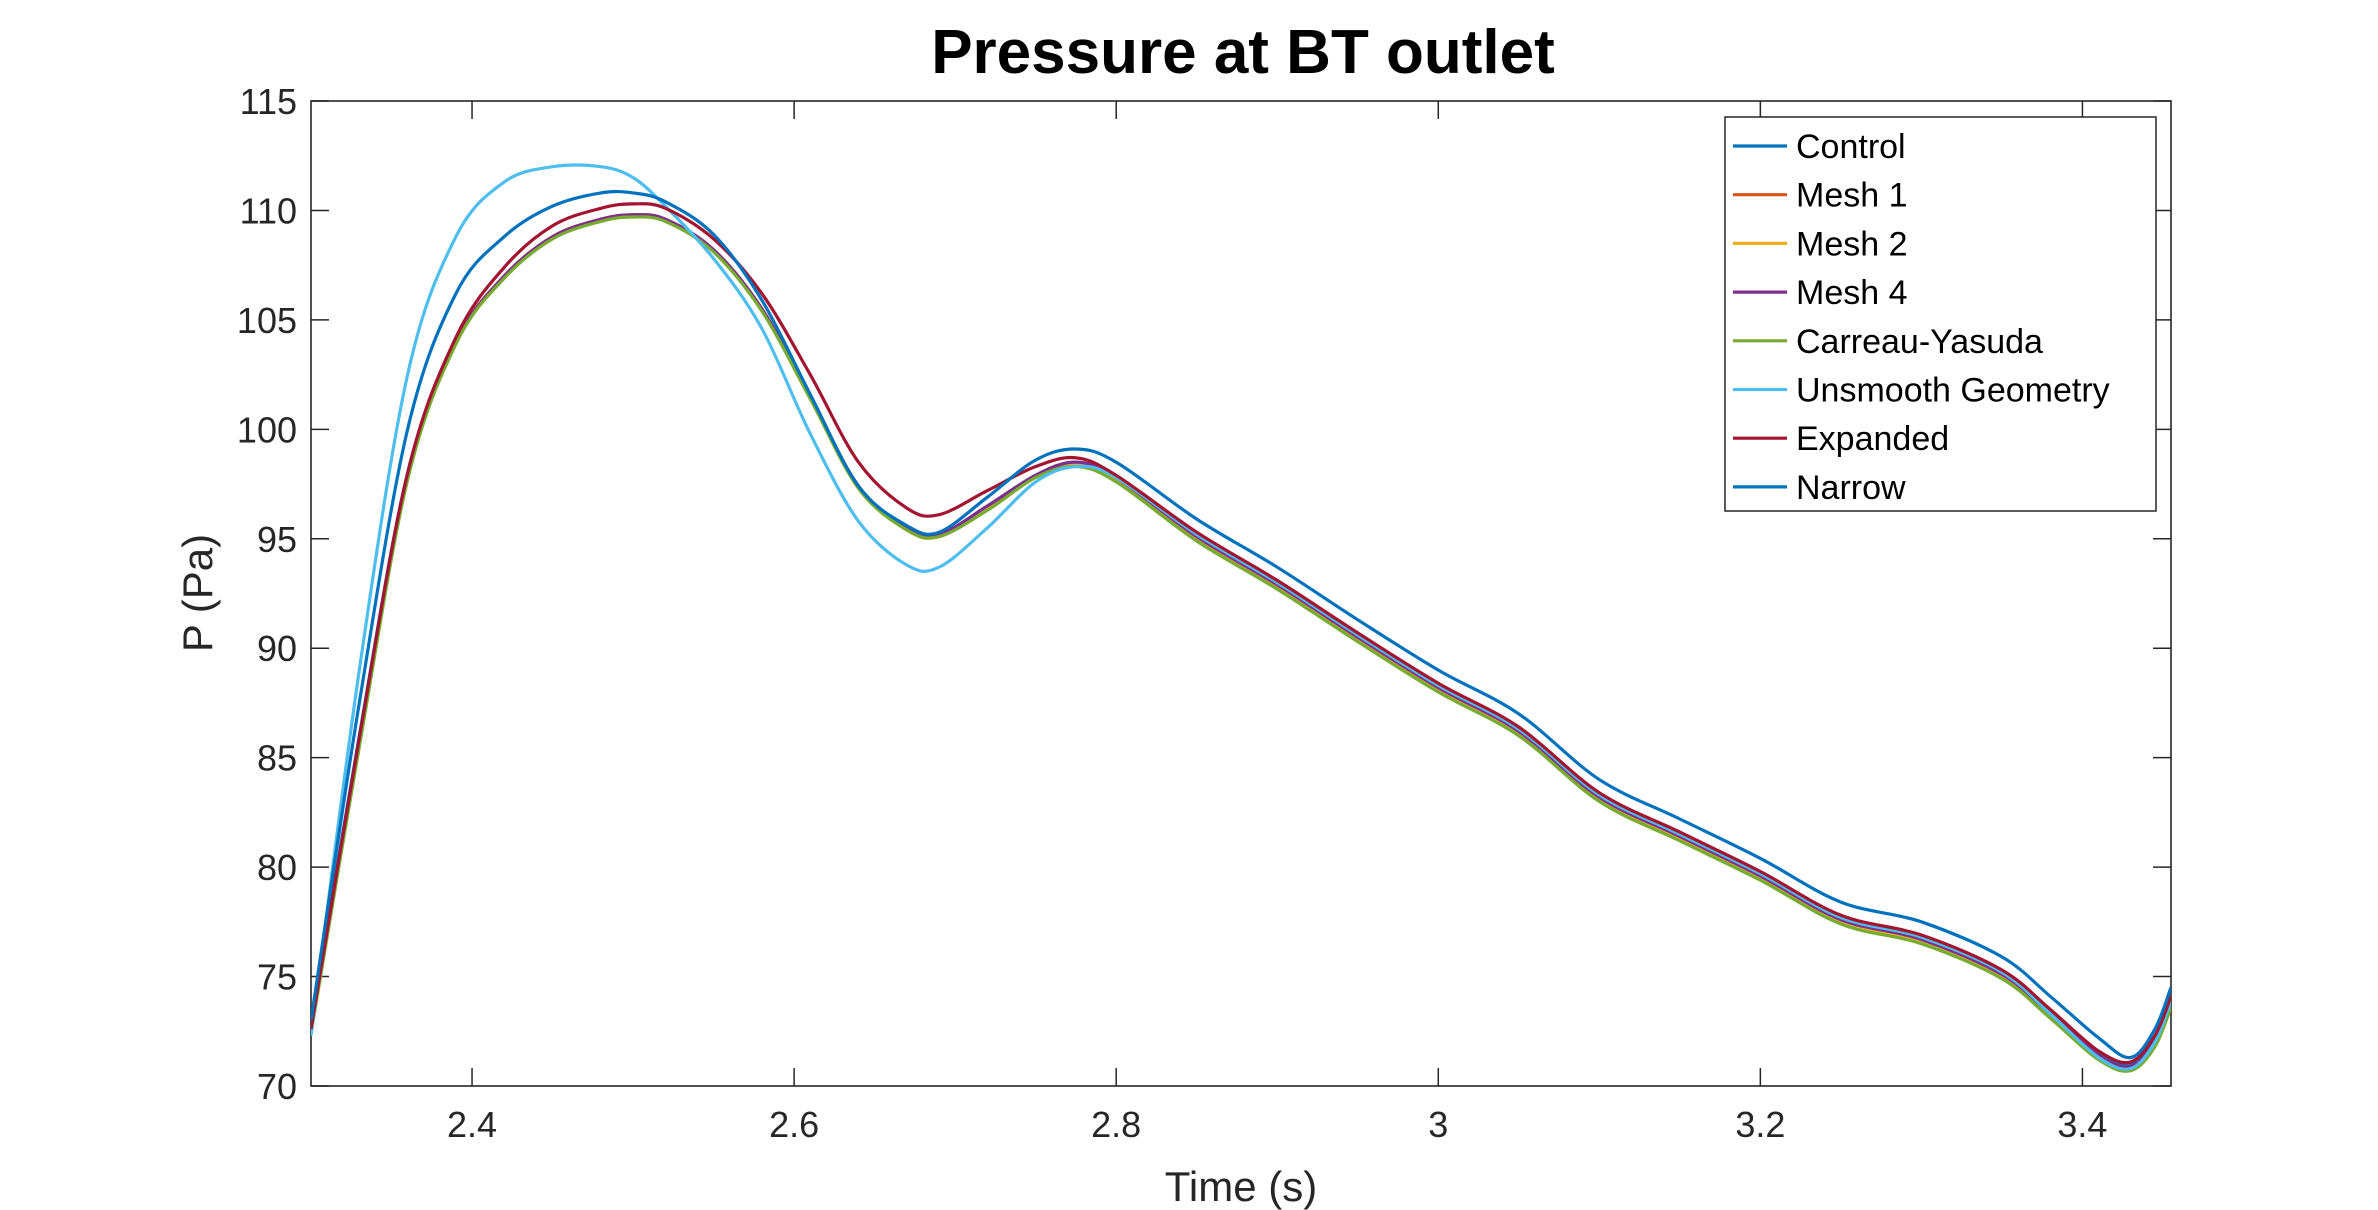 The image size is (2378, 1210). I want to click on x-tick-label: 3.4, so click(2082, 1124).